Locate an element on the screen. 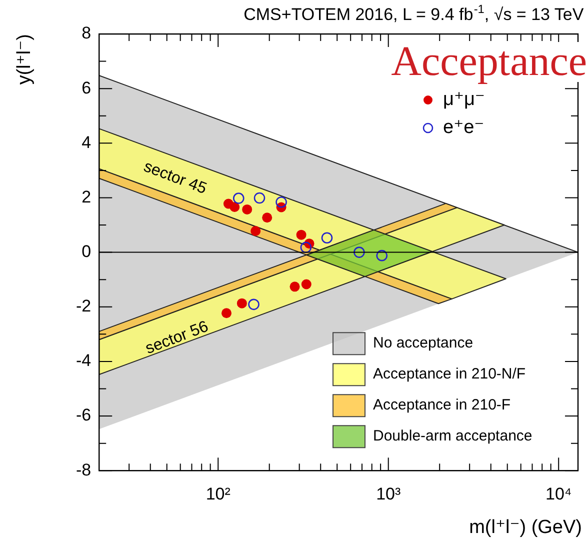 Image resolution: width=588 pixels, height=541 pixels. legend-label: Double-arm acceptance is located at coordinates (452, 436).